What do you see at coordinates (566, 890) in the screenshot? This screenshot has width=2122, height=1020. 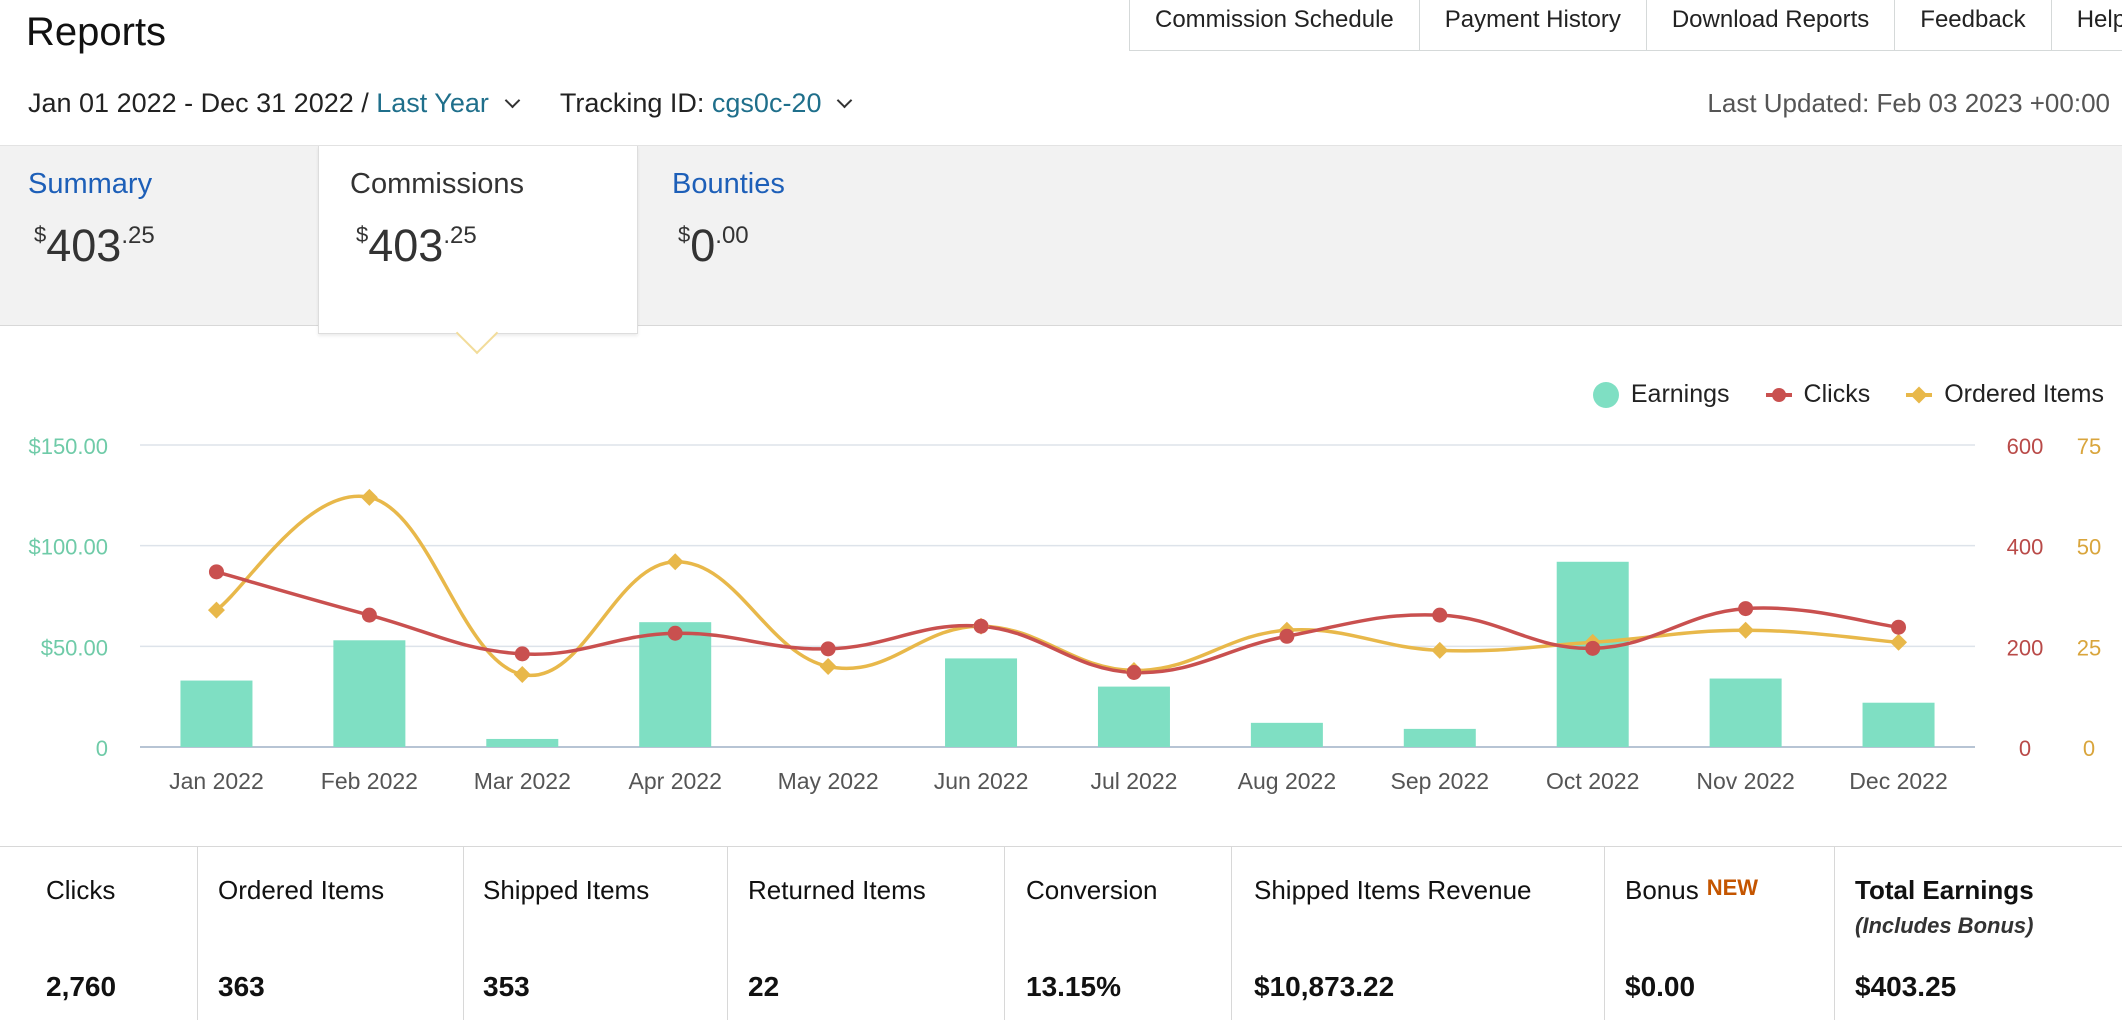 I see `stat-shipped-label: Shipped Items` at bounding box center [566, 890].